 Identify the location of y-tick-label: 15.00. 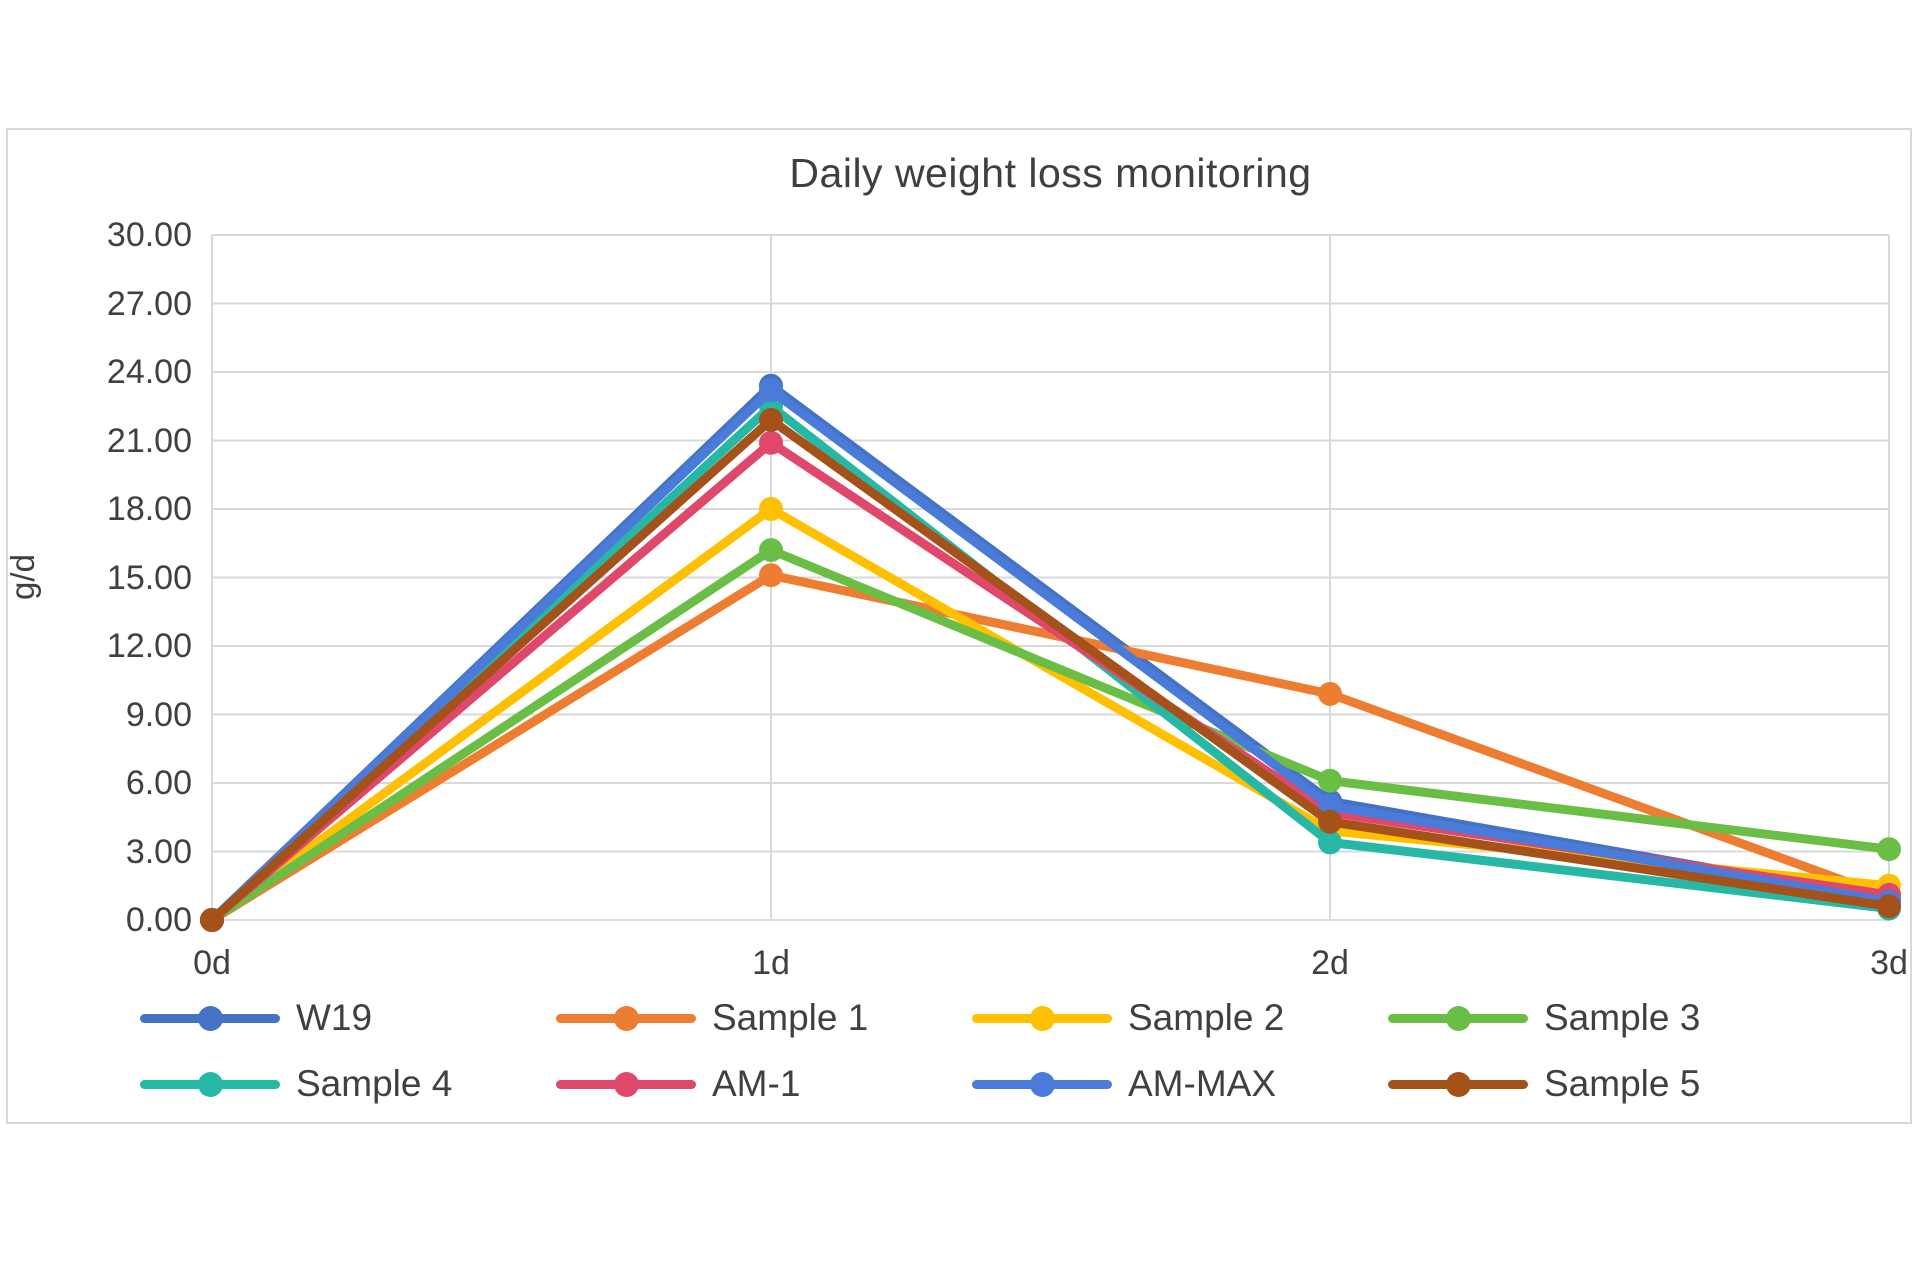
(149, 577).